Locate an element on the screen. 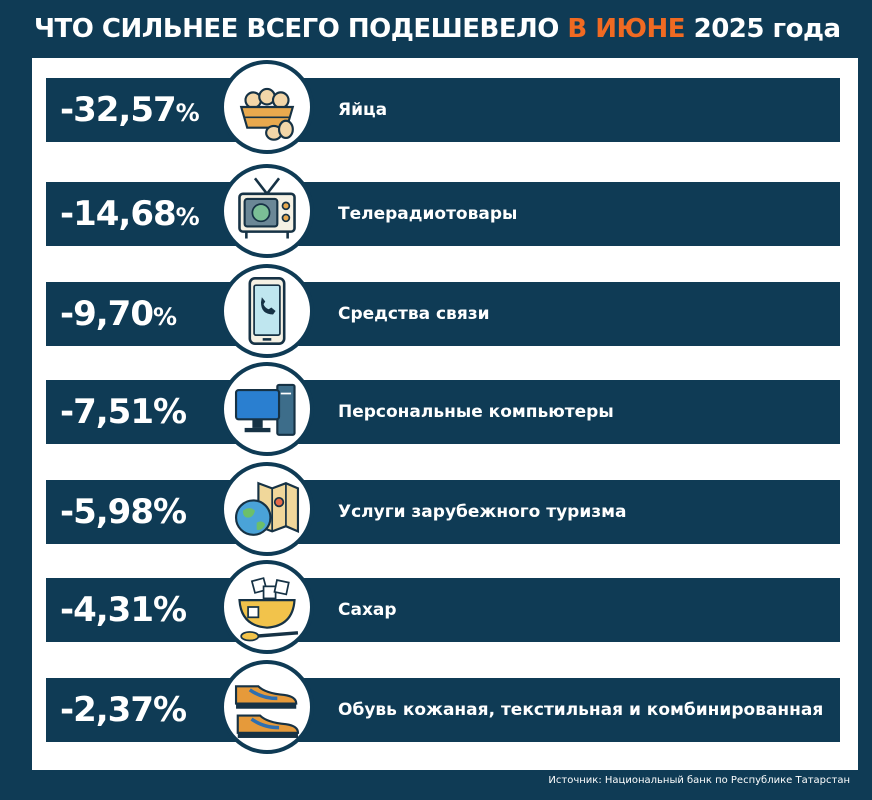 The height and width of the screenshot is (800, 872). row-tv: -14,68% Телерадиотовары is located at coordinates (443, 211).